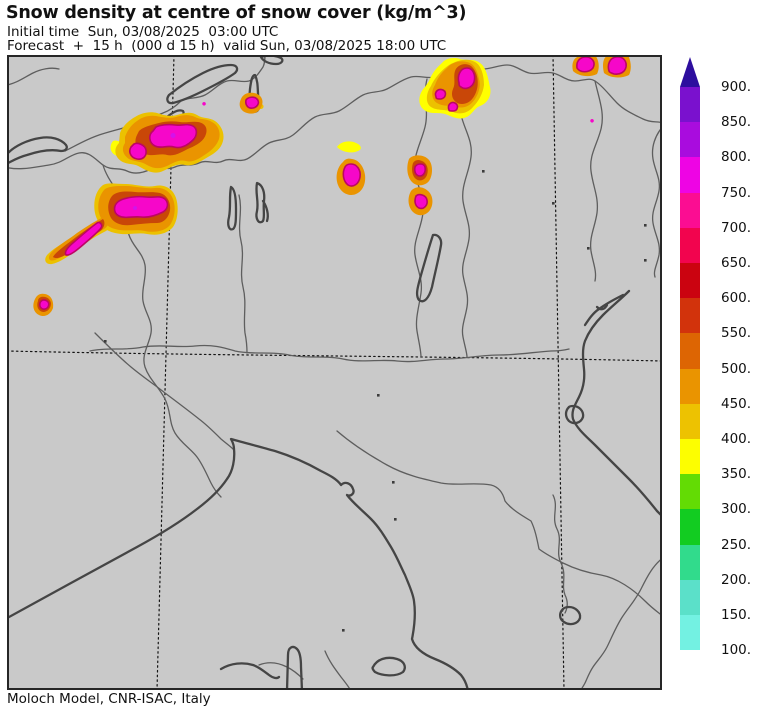  Describe the element at coordinates (429, 268) in the screenshot. I see `lake-garda` at that location.